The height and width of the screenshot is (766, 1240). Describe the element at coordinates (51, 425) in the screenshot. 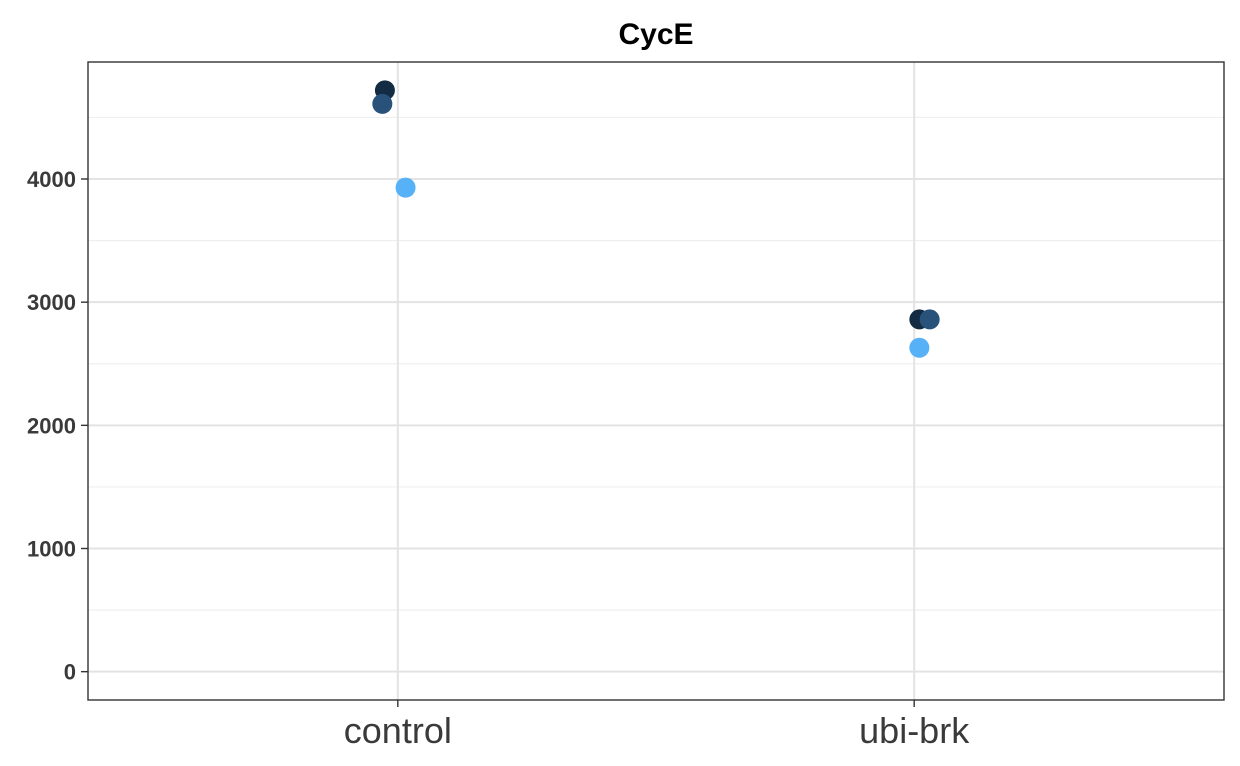

I see `y-tick-label: 2000` at that location.